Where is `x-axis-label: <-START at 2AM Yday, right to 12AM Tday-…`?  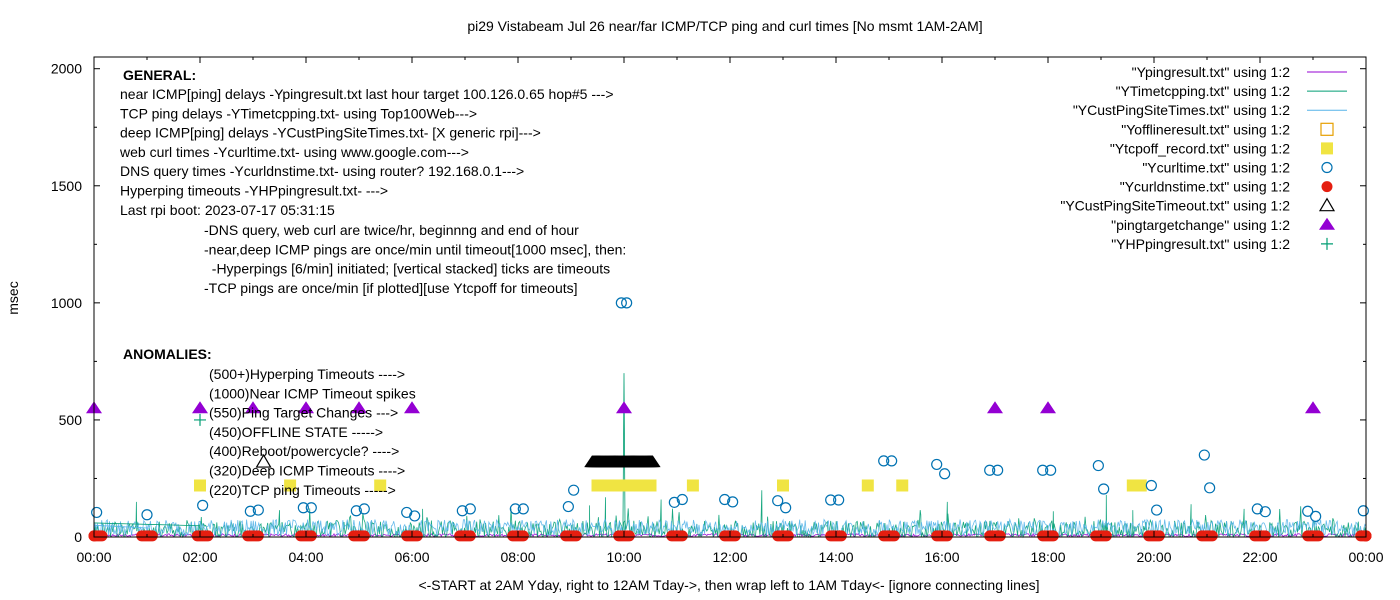 x-axis-label: <-START at 2AM Yday, right to 12AM Tday-… is located at coordinates (728, 585).